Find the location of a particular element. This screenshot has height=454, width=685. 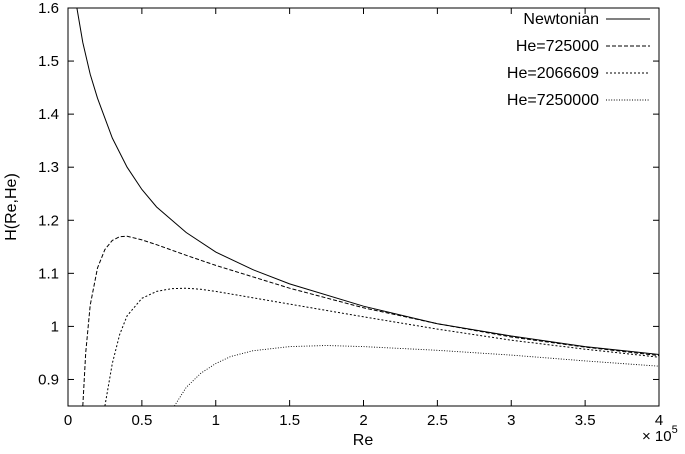

x-tick-label: 3.5 is located at coordinates (585, 420).